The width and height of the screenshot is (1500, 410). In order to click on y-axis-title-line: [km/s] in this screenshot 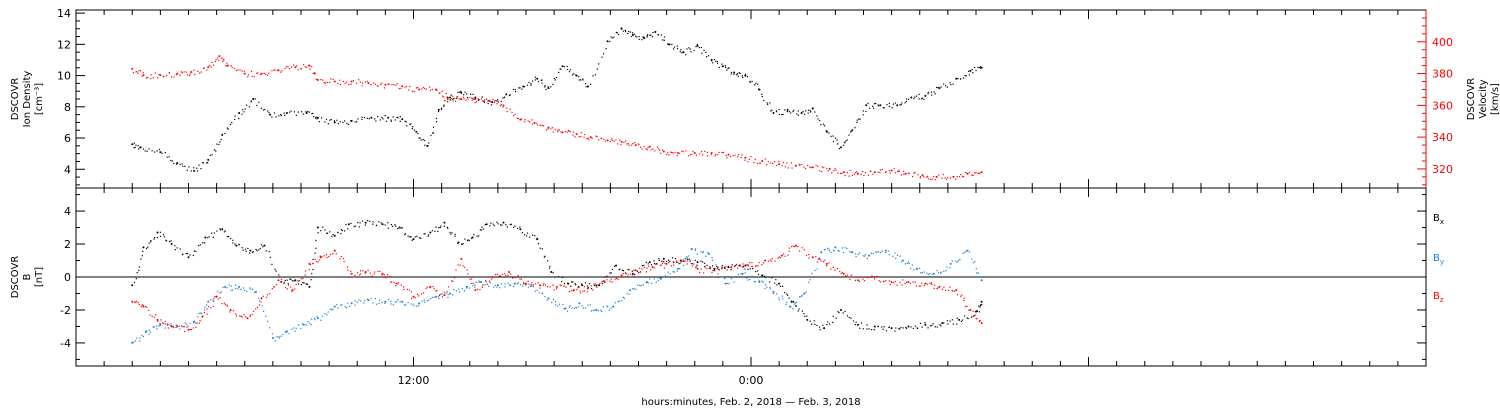, I will do `click(1495, 99)`.